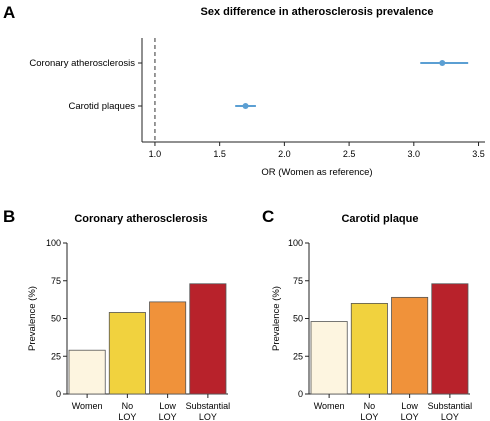 The image size is (490, 421). Describe the element at coordinates (284, 154) in the screenshot. I see `x-tick-label: 2.0` at that location.